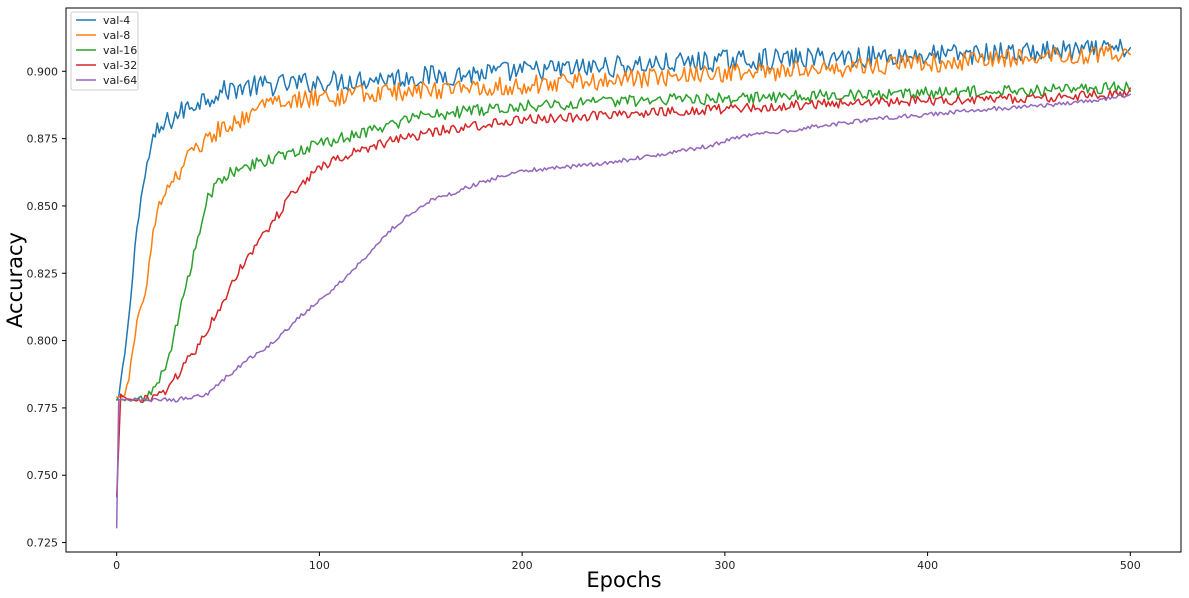  Describe the element at coordinates (43, 475) in the screenshot. I see `y-tick-label: 0.750` at that location.